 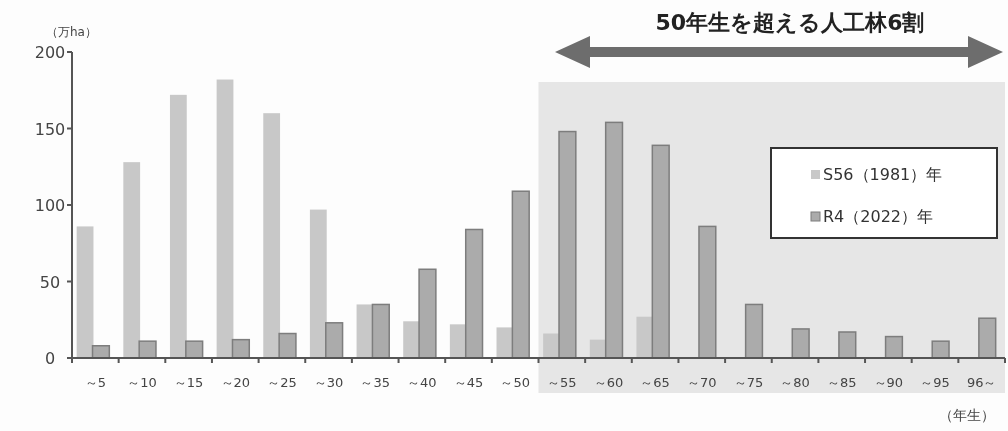 What do you see at coordinates (422, 382) in the screenshot?
I see `x-tick-label: ～40` at bounding box center [422, 382].